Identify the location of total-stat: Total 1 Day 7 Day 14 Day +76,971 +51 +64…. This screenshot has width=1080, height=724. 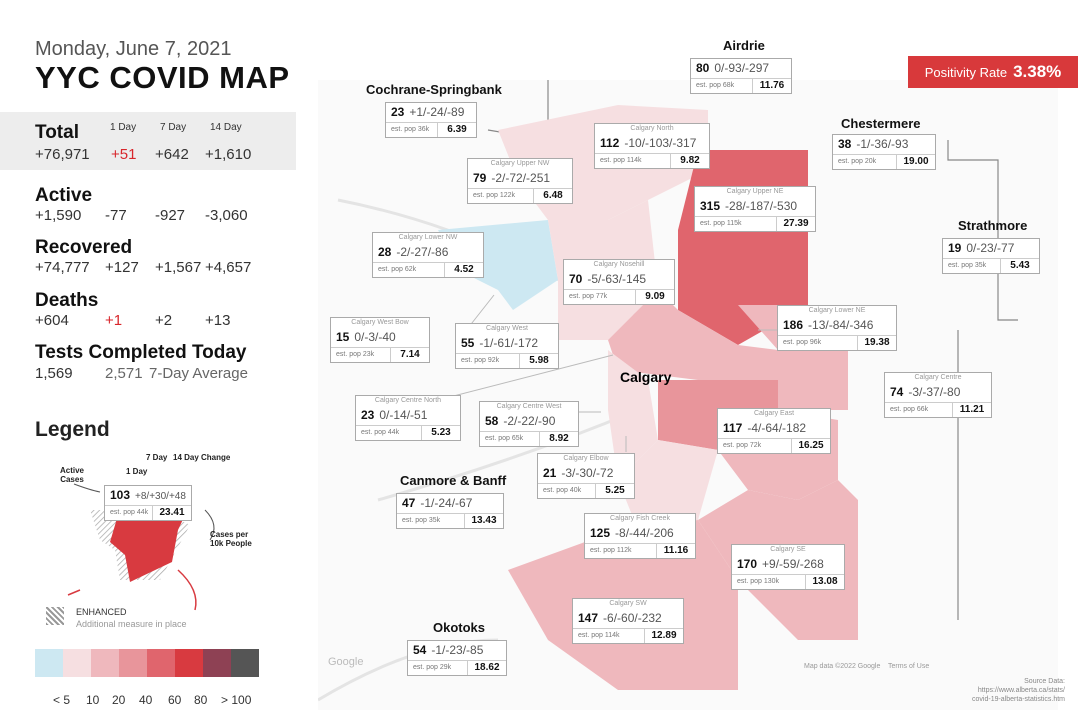
(148, 141).